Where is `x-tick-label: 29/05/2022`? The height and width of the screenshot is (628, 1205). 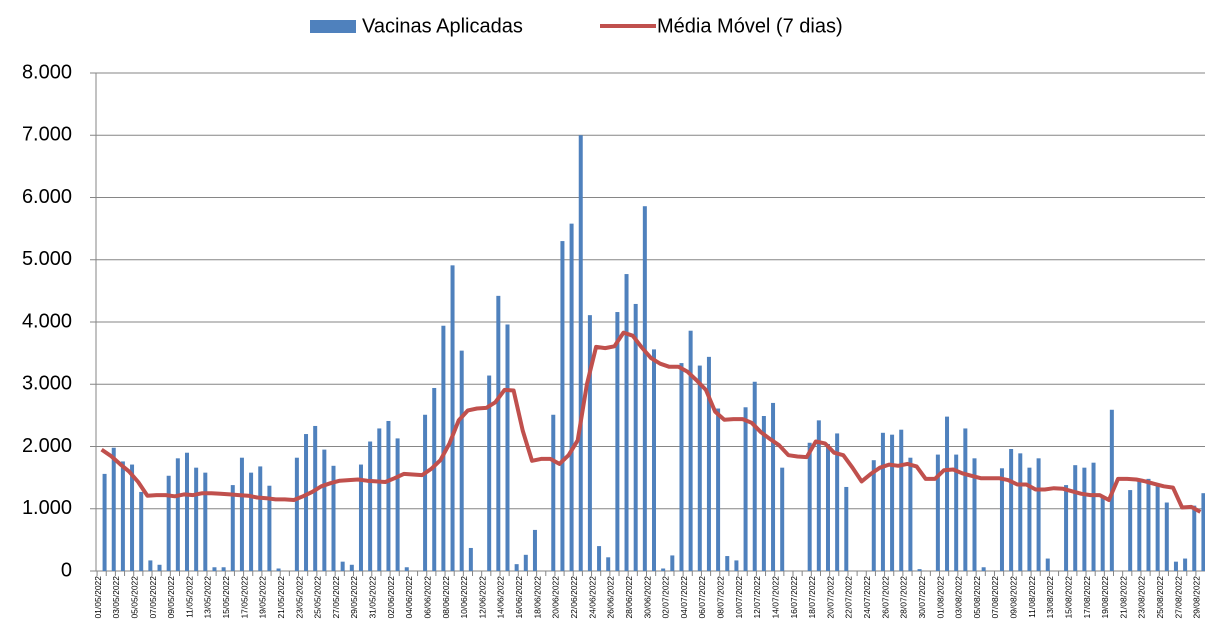
x-tick-label: 29/05/2022 is located at coordinates (354, 597).